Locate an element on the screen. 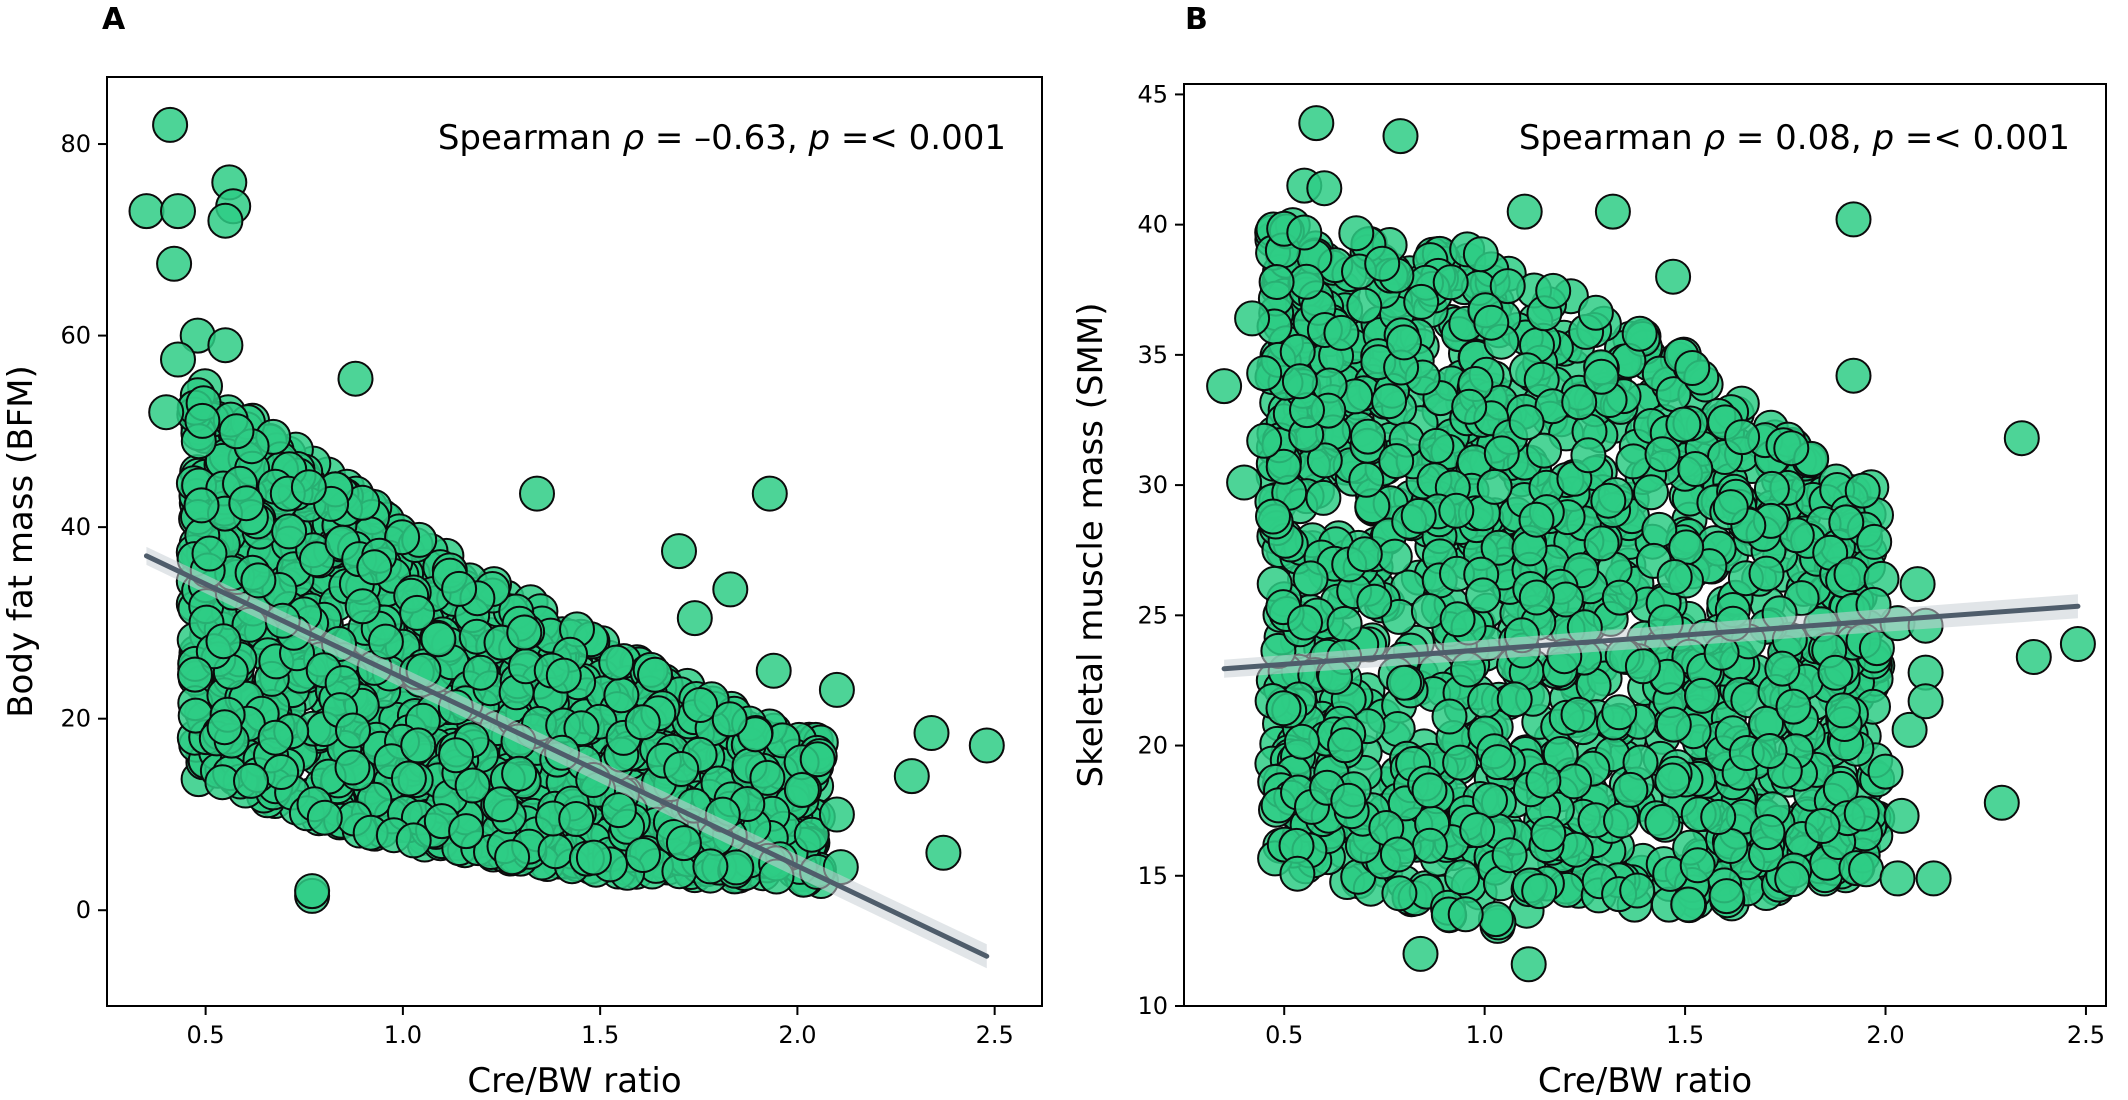  y-tick-label: 0 is located at coordinates (83, 910).